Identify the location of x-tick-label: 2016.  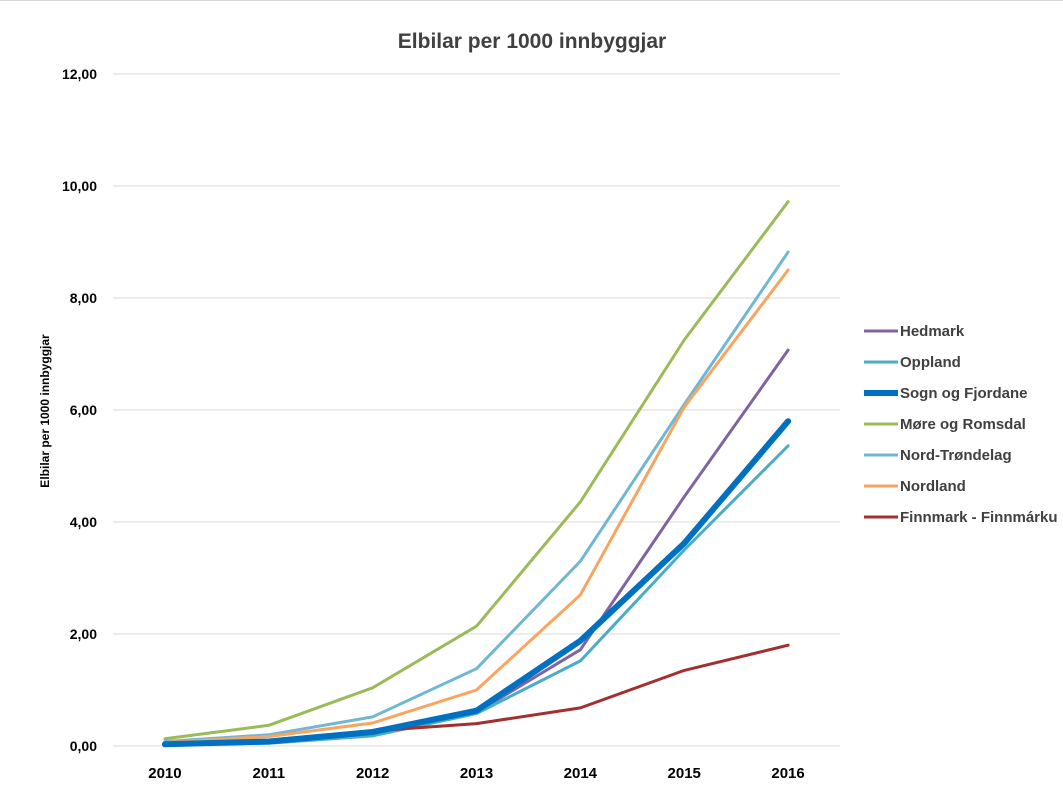
(787, 773).